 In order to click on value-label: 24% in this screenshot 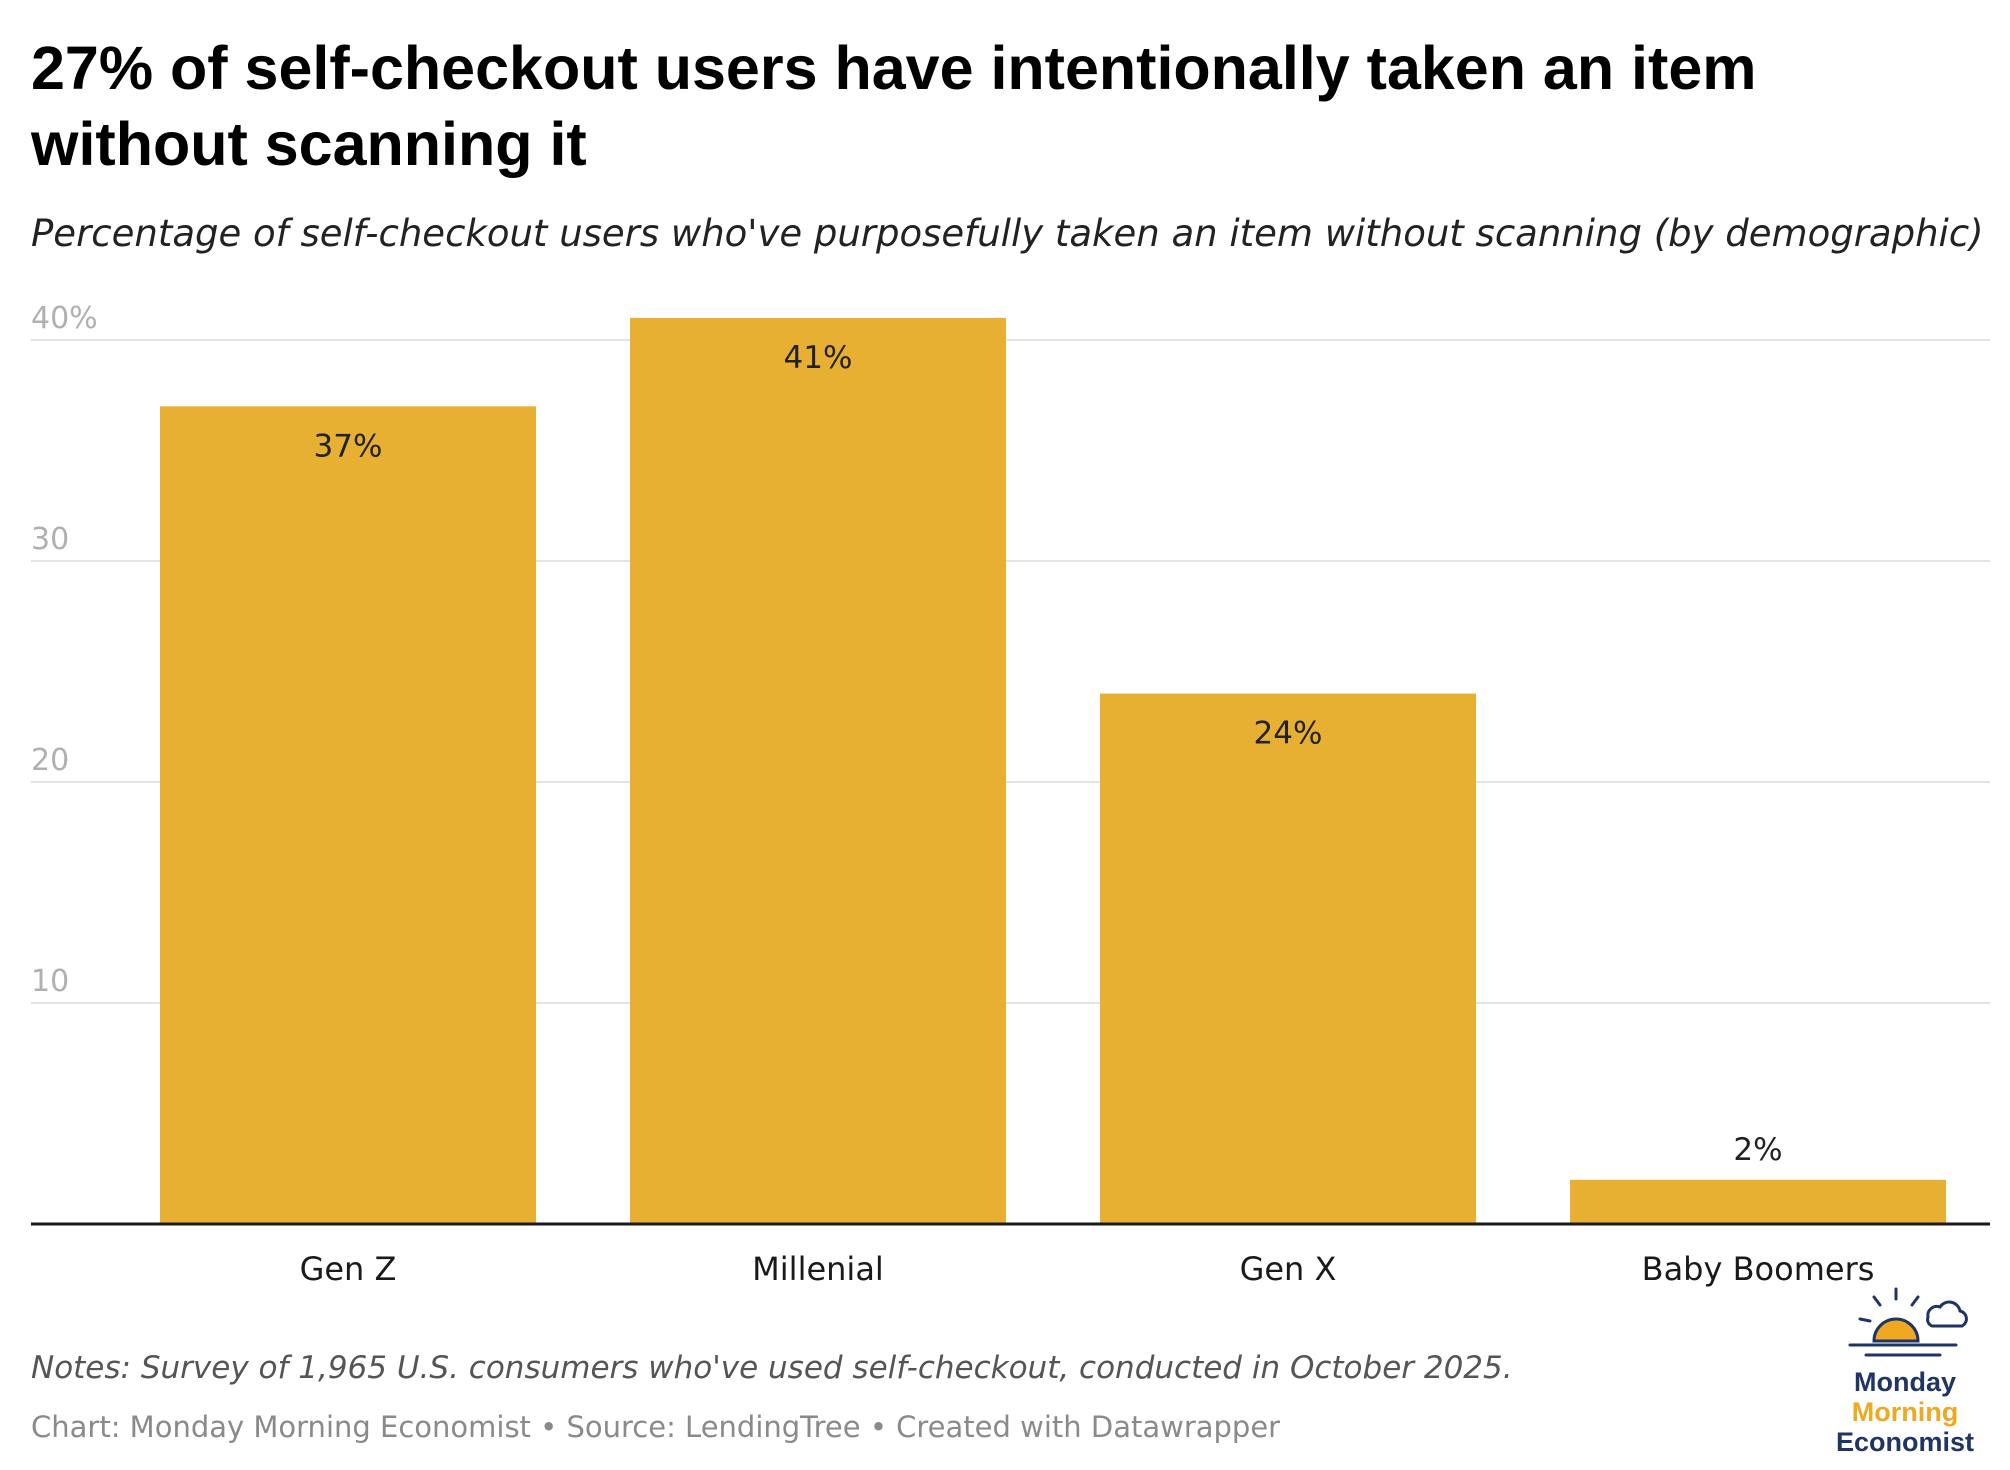, I will do `click(1288, 734)`.